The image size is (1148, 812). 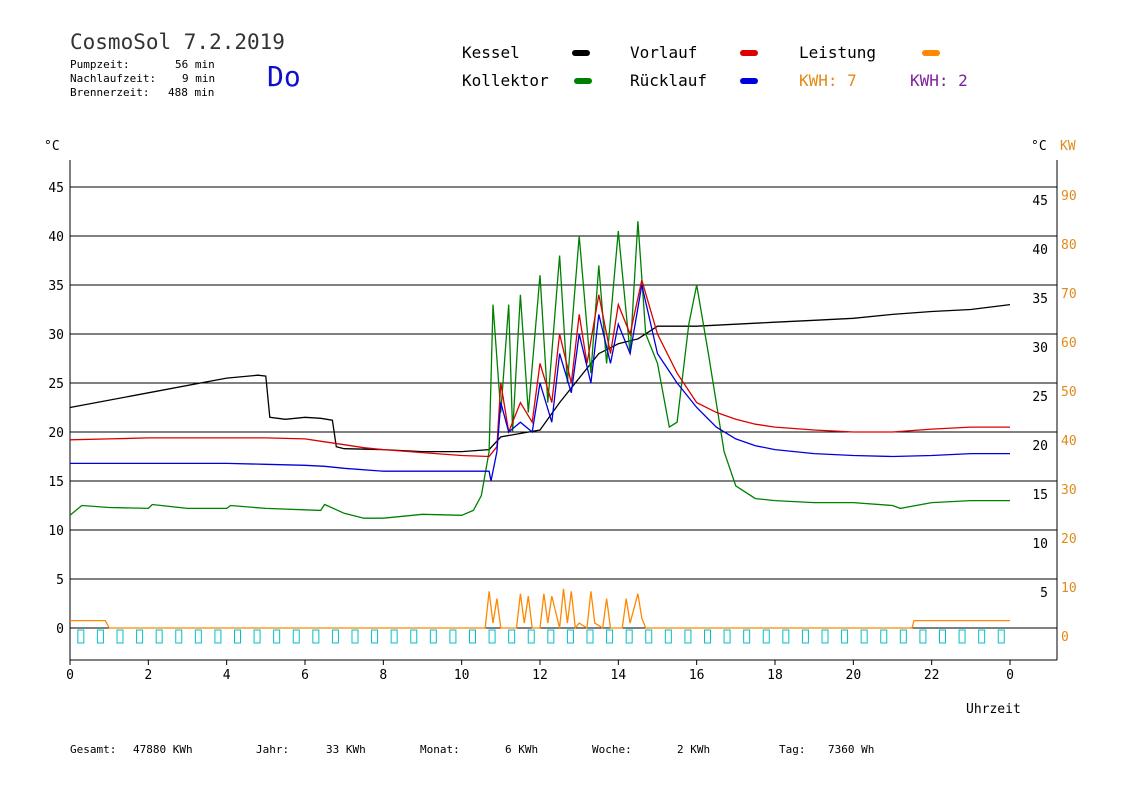 I want to click on pump-value: 56 min, so click(x=195, y=64).